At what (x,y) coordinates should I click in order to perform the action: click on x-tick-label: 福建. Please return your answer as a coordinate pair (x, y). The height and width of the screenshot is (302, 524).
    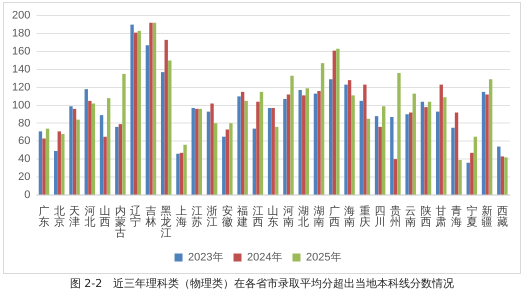
    Looking at the image, I should click on (242, 216).